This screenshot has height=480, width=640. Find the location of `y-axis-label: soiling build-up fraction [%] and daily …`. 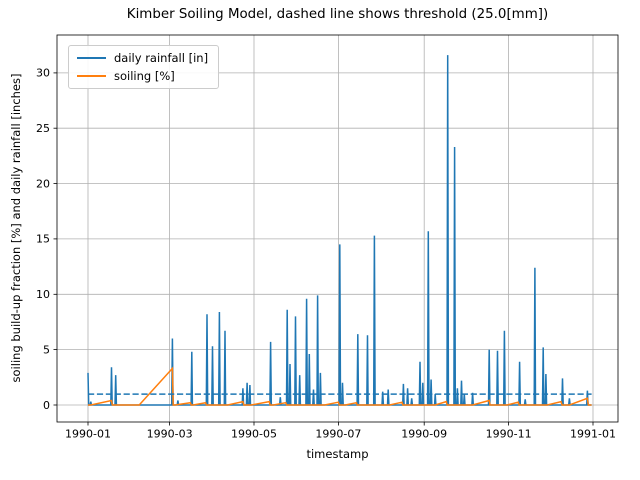

y-axis-label: soiling build-up fraction [%] and daily … is located at coordinates (16, 228).